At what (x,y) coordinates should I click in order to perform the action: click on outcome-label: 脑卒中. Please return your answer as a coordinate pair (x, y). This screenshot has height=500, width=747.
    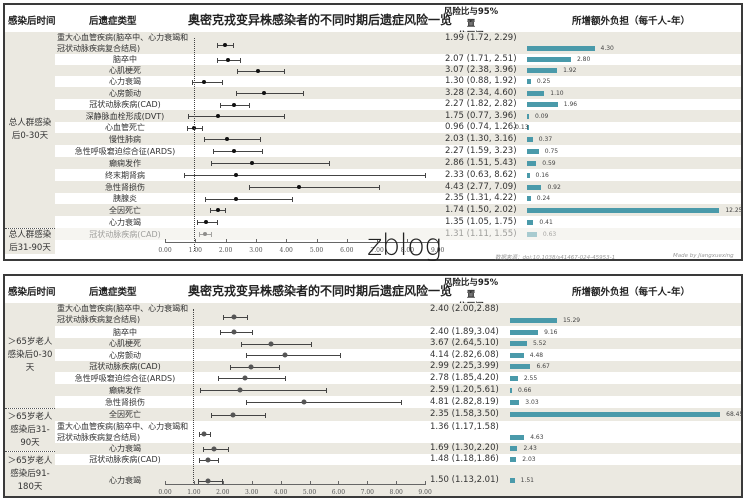
    Looking at the image, I should click on (125, 332).